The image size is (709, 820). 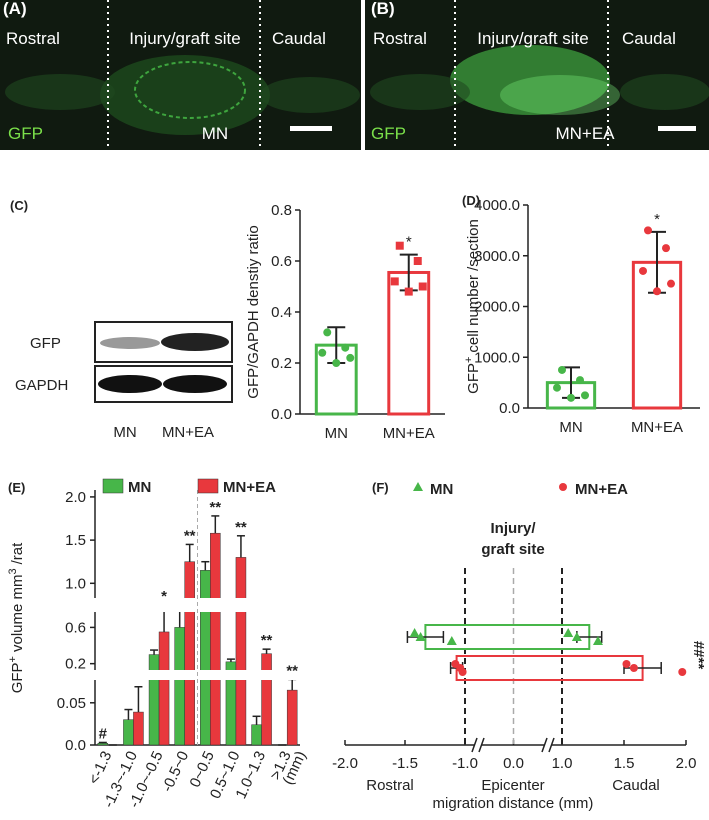 What do you see at coordinates (25, 133) in the screenshot?
I see `stain-label: GFP` at bounding box center [25, 133].